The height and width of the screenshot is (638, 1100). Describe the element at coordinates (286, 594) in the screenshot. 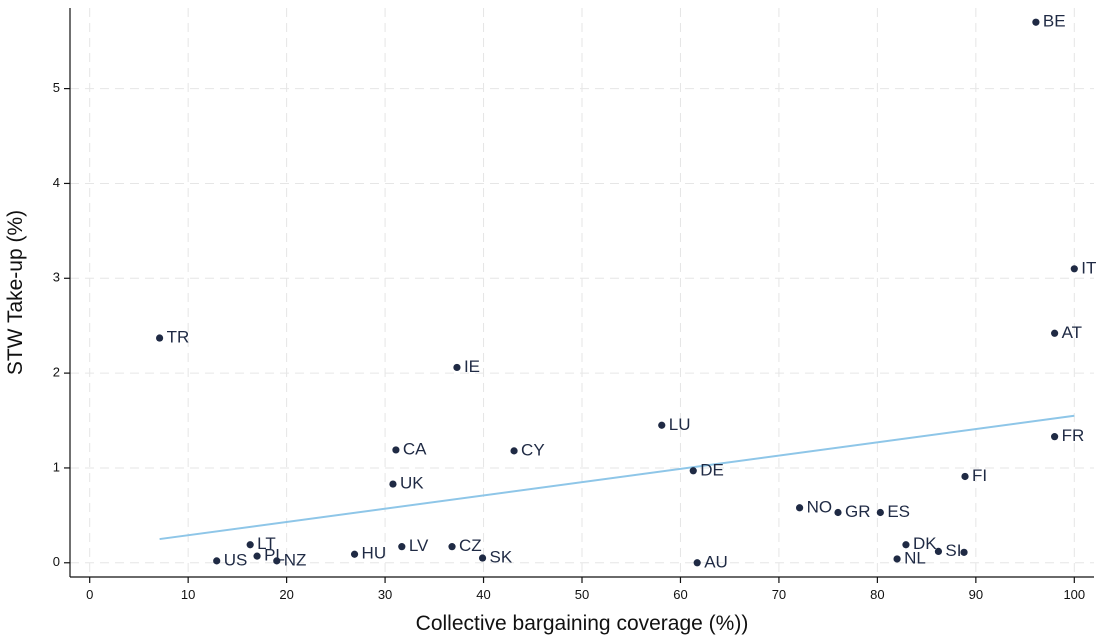

I see `x-tick-label: 20` at that location.